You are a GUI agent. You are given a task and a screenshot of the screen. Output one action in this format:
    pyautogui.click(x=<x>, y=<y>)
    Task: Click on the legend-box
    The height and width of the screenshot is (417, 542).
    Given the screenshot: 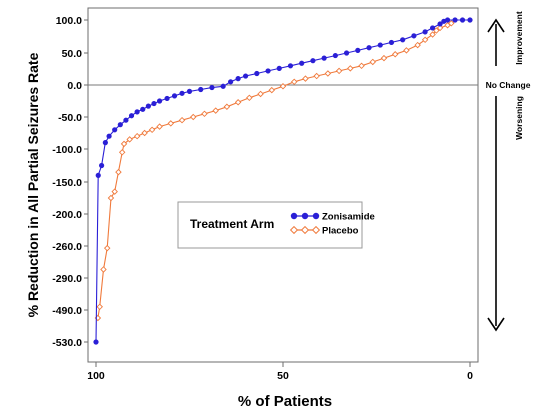 What is the action you would take?
    pyautogui.click(x=270, y=225)
    